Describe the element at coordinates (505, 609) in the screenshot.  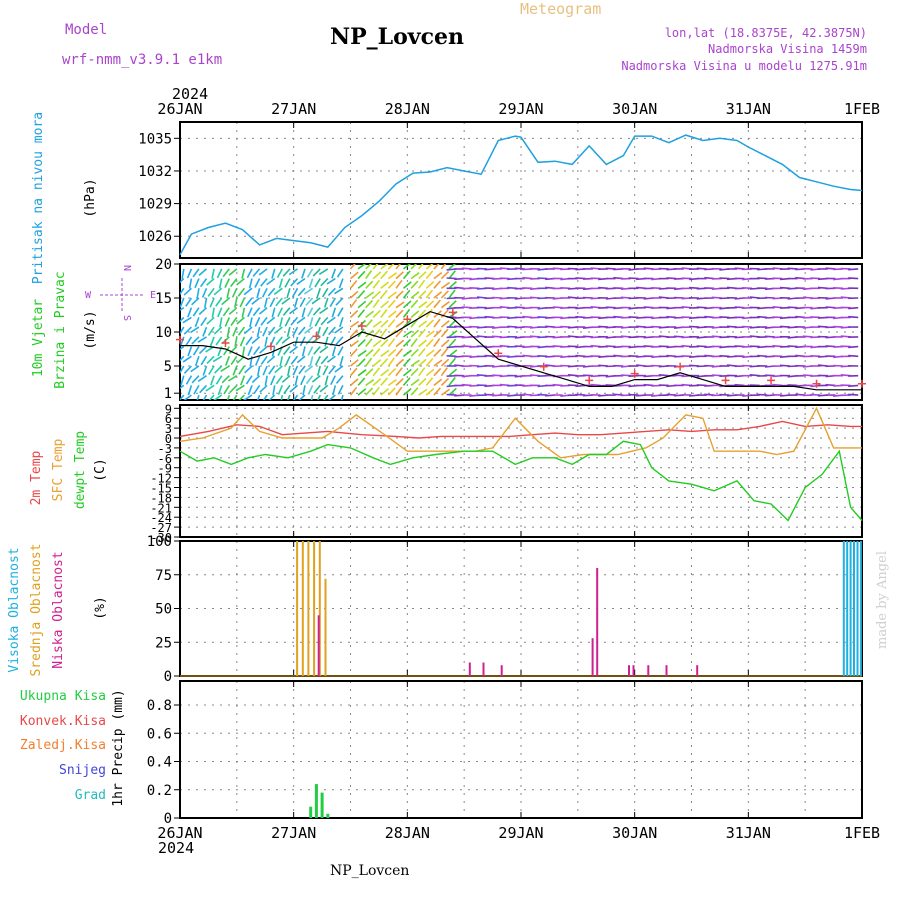
I see `panel-cloud: 0 25 50 75 100` at that location.